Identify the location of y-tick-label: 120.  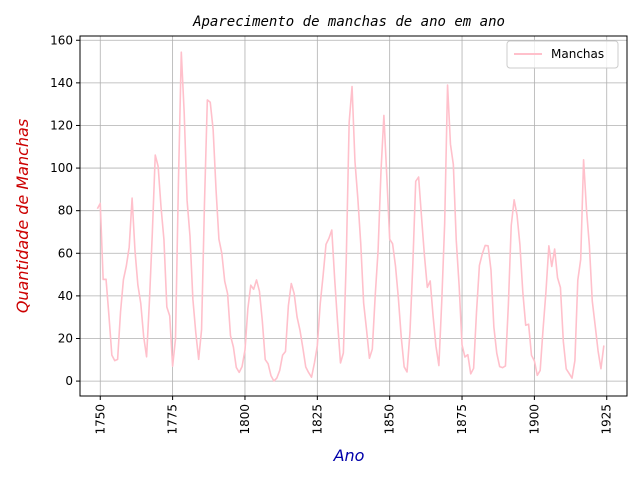
(61, 125).